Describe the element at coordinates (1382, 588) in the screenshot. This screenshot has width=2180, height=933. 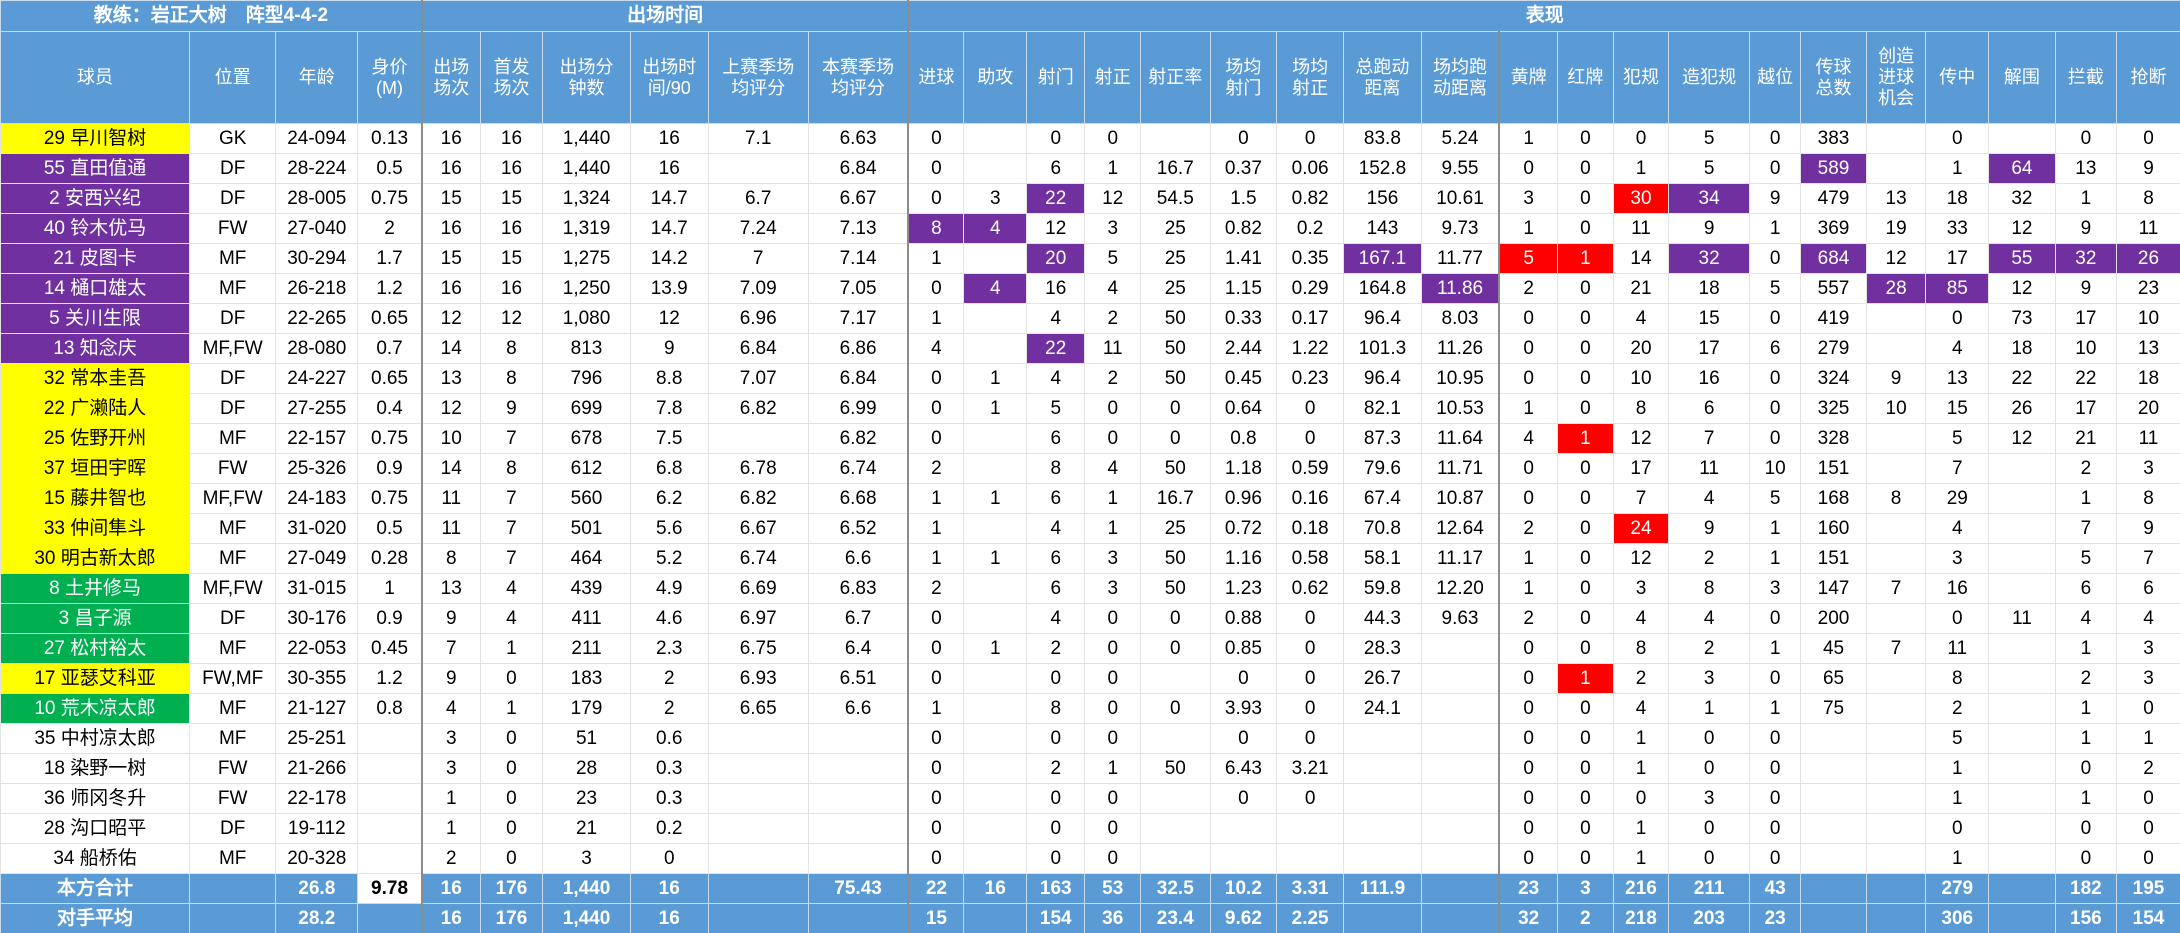
I see `cell: 59.8` at that location.